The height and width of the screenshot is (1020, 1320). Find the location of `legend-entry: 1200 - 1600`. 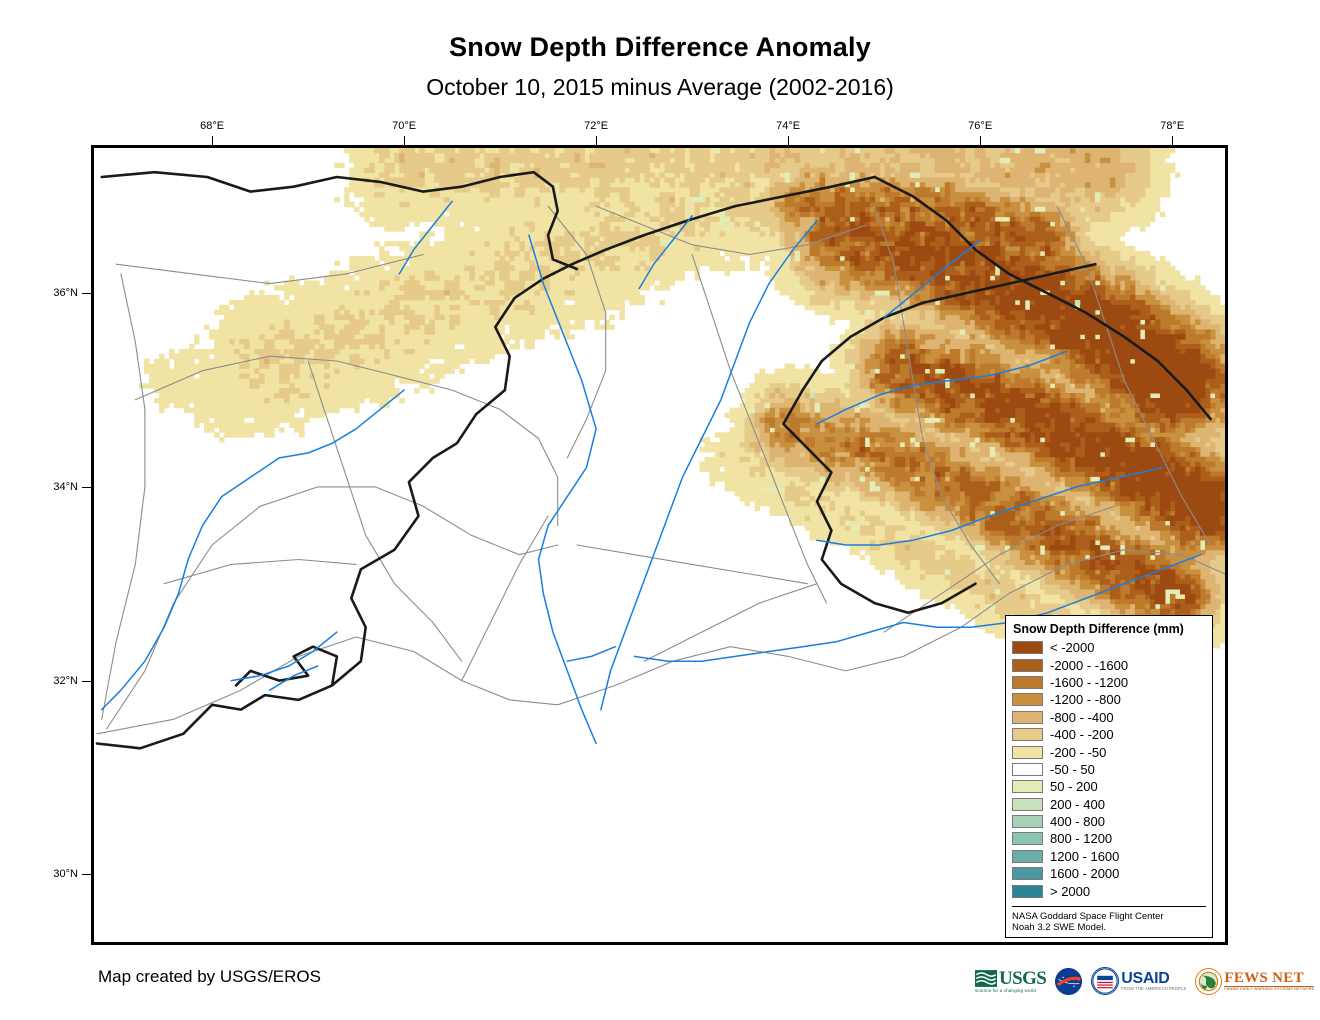

legend-entry: 1200 - 1600 is located at coordinates (1109, 856).